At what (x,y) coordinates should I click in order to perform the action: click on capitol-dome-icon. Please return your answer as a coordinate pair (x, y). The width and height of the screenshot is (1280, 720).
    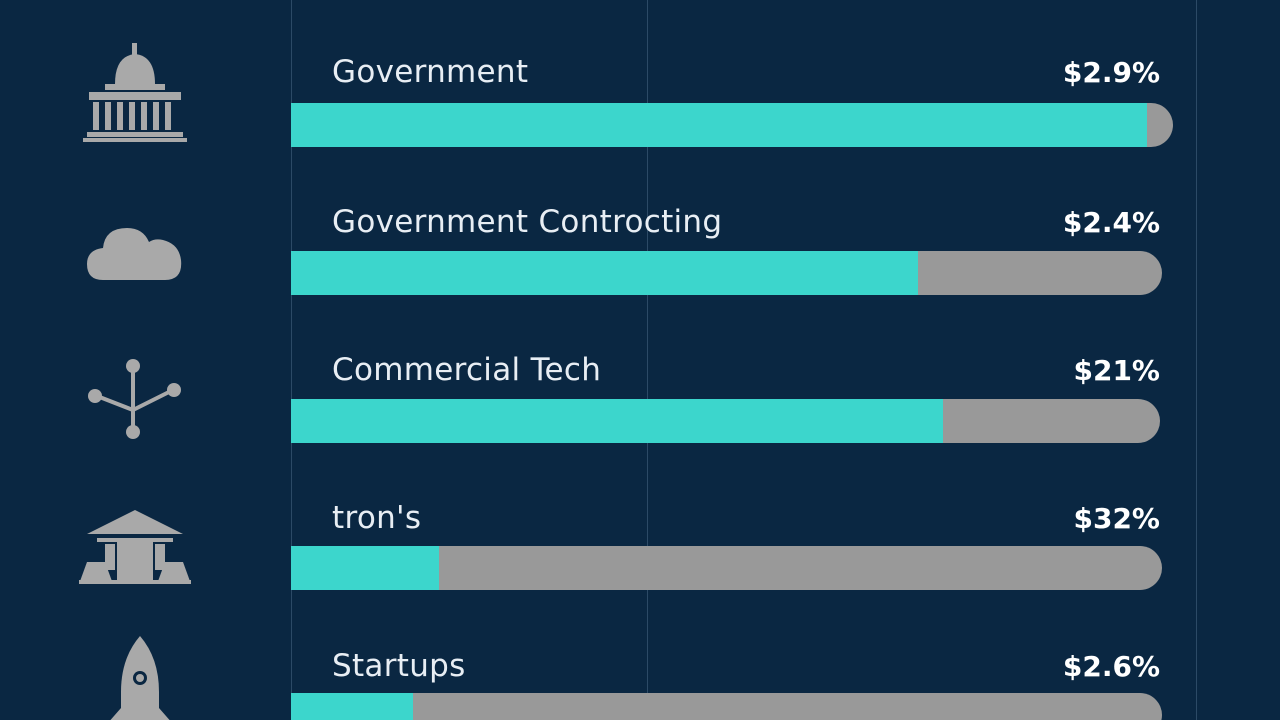
    Looking at the image, I should click on (135, 93).